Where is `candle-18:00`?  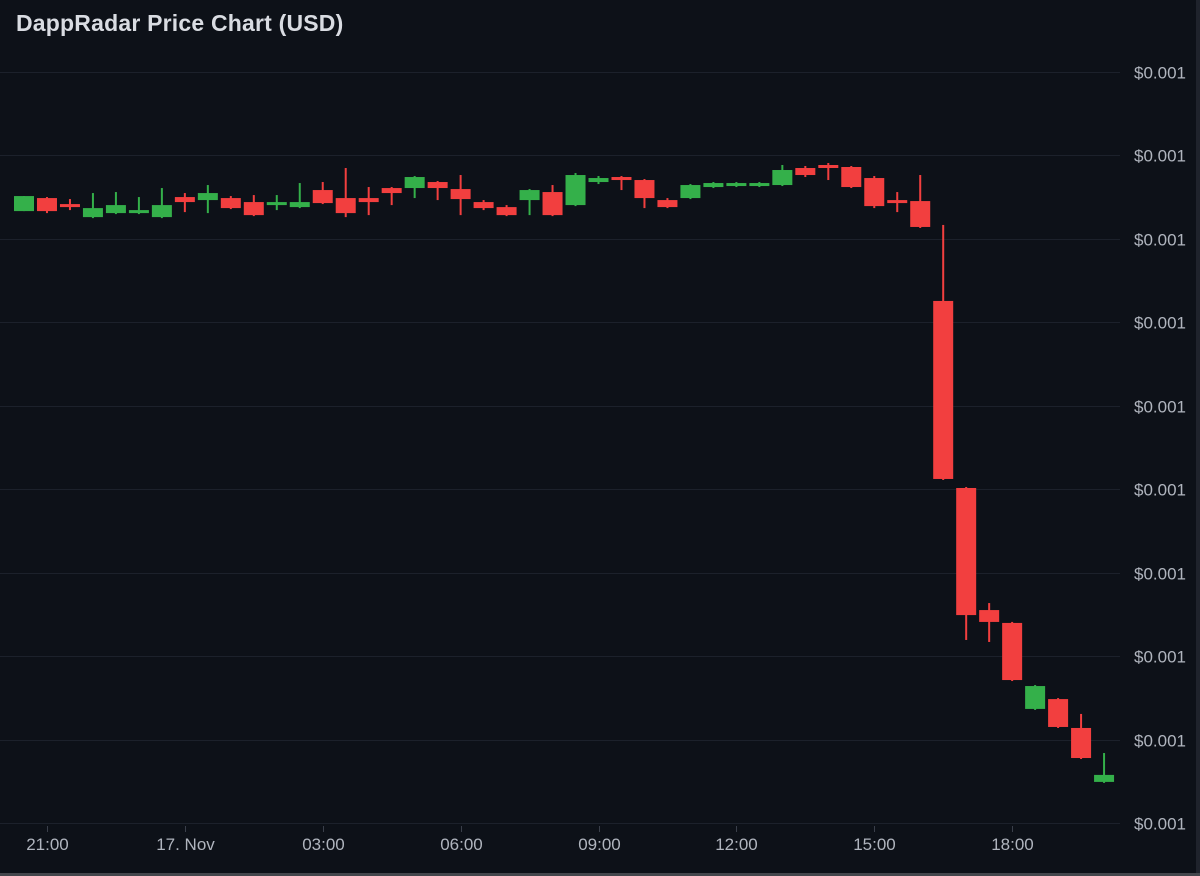 candle-18:00 is located at coordinates (1012, 651).